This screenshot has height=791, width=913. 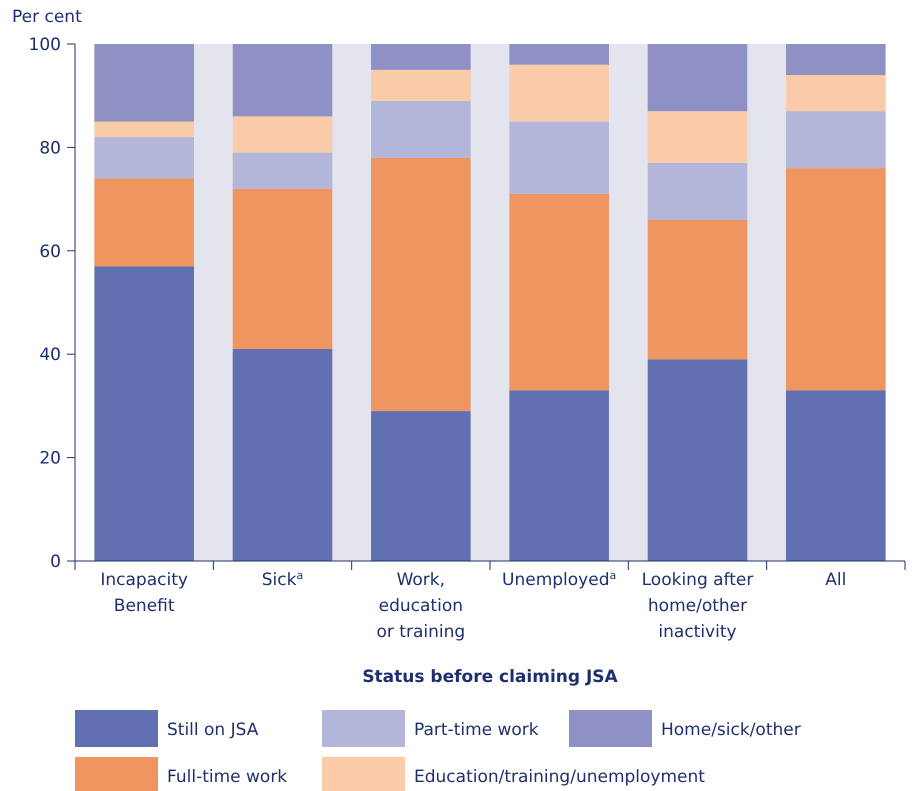 What do you see at coordinates (50, 252) in the screenshot?
I see `y-tick-label: 60` at bounding box center [50, 252].